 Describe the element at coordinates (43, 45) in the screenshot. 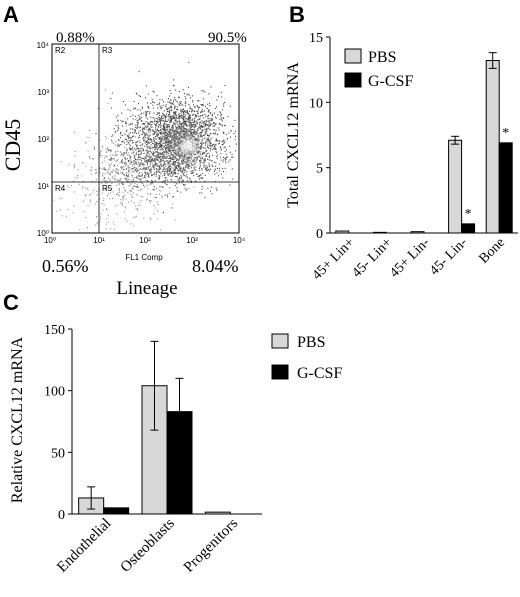

I see `y-tick-label-4: 10⁴` at that location.